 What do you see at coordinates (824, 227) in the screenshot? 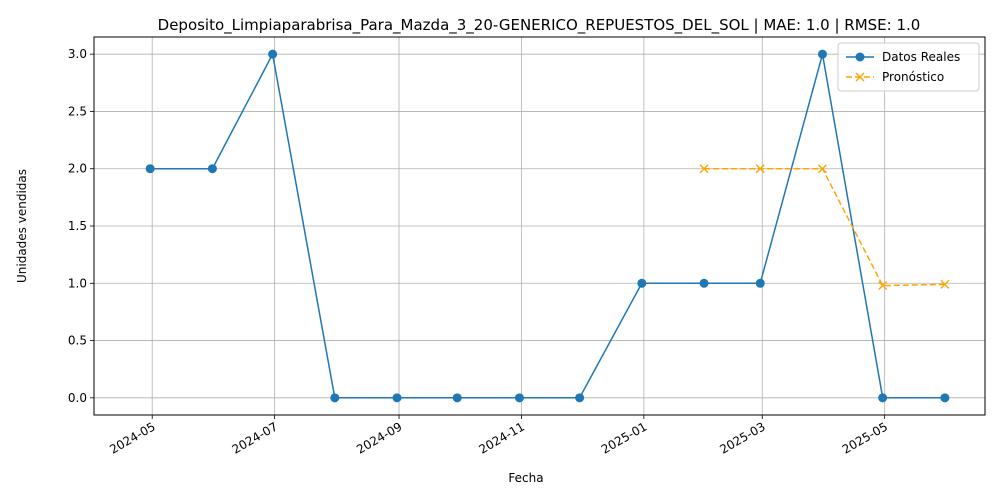
I see `series-forecast` at bounding box center [824, 227].